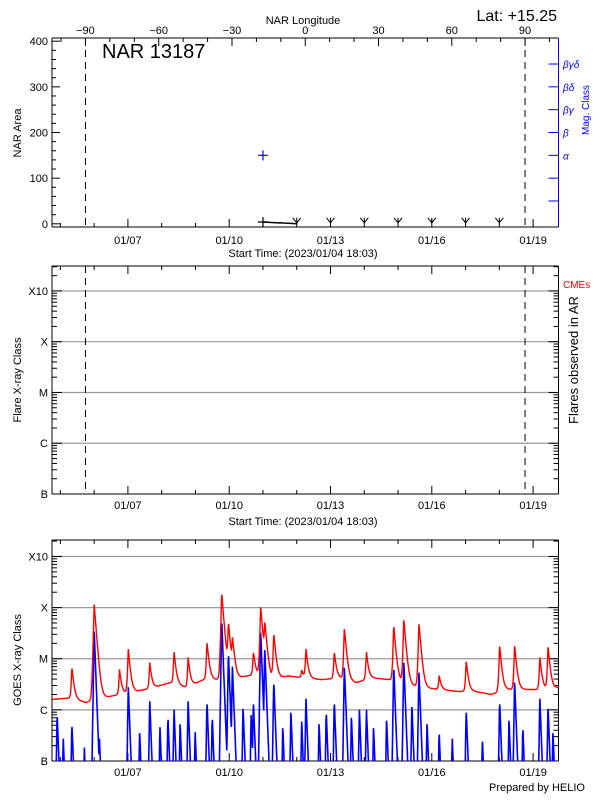  Describe the element at coordinates (568, 88) in the screenshot. I see `mag-class-label: βδ` at that location.